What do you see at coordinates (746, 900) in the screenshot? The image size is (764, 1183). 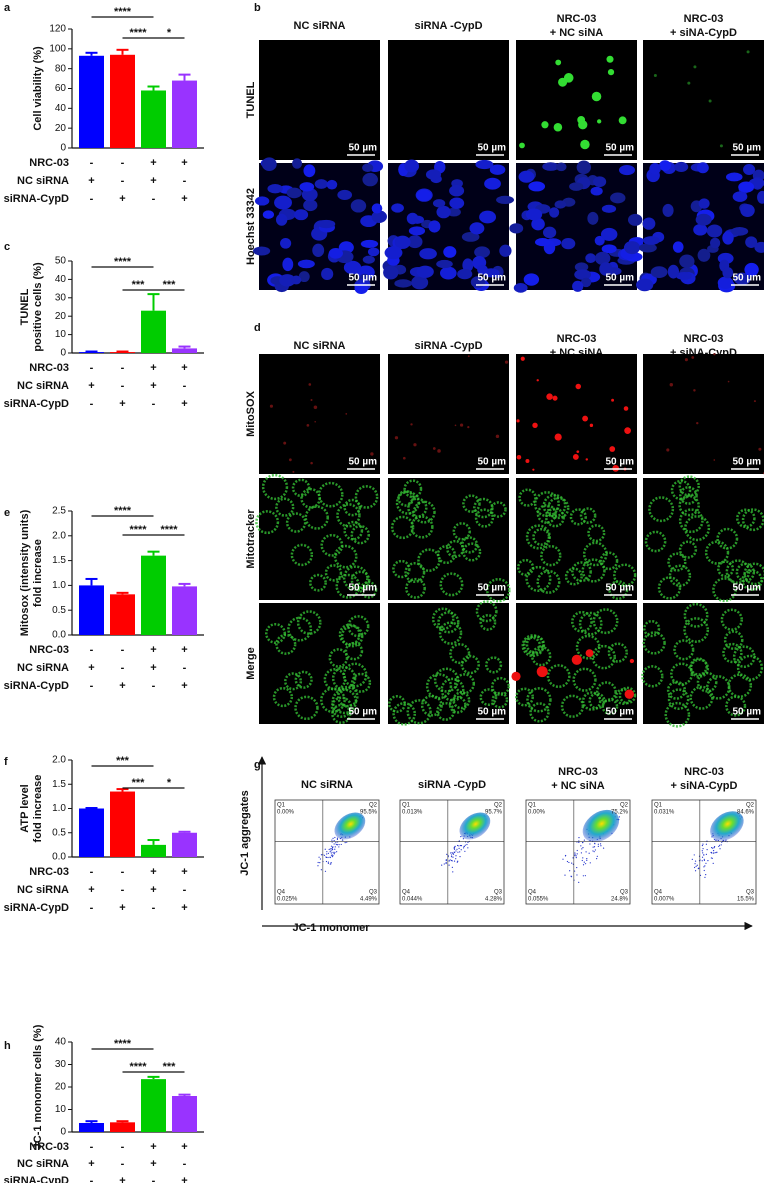 I see `quadrant-value: 15.5%` at bounding box center [746, 900].